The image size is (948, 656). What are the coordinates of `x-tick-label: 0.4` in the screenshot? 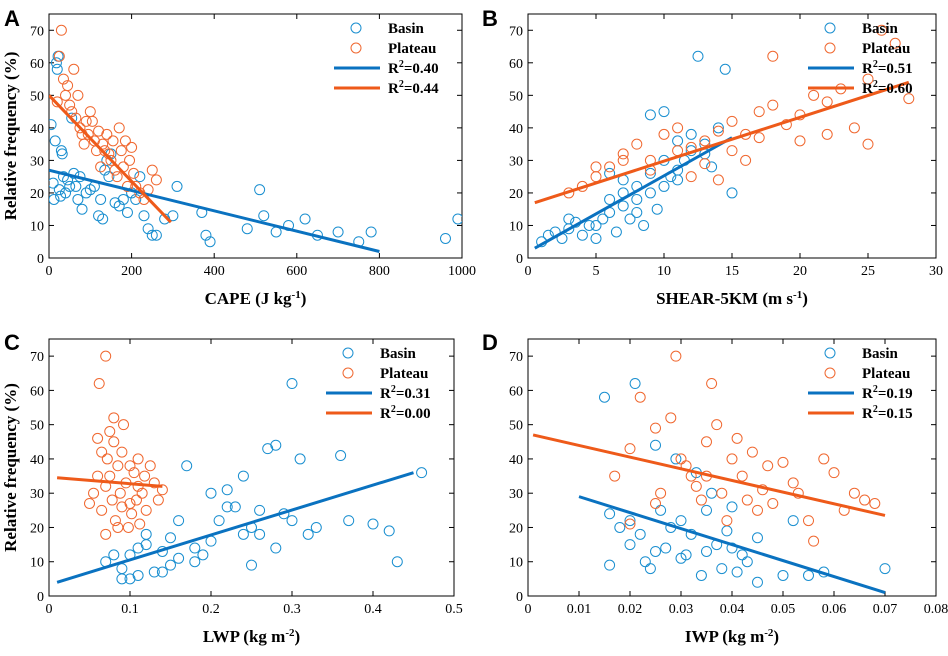 It's located at (373, 609).